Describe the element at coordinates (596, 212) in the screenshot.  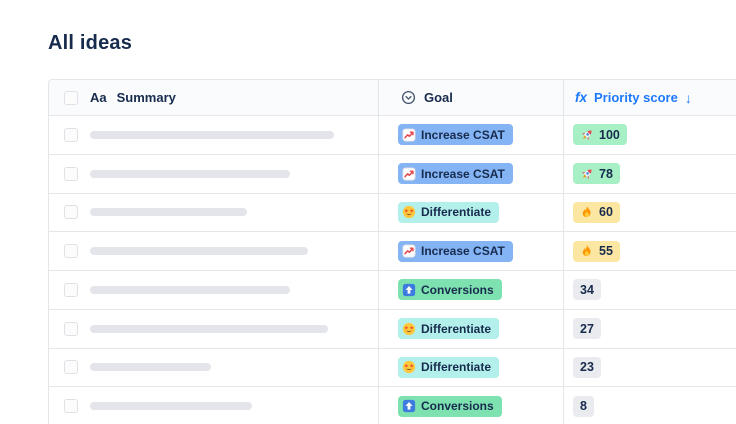
I see `score-badge: 60` at that location.